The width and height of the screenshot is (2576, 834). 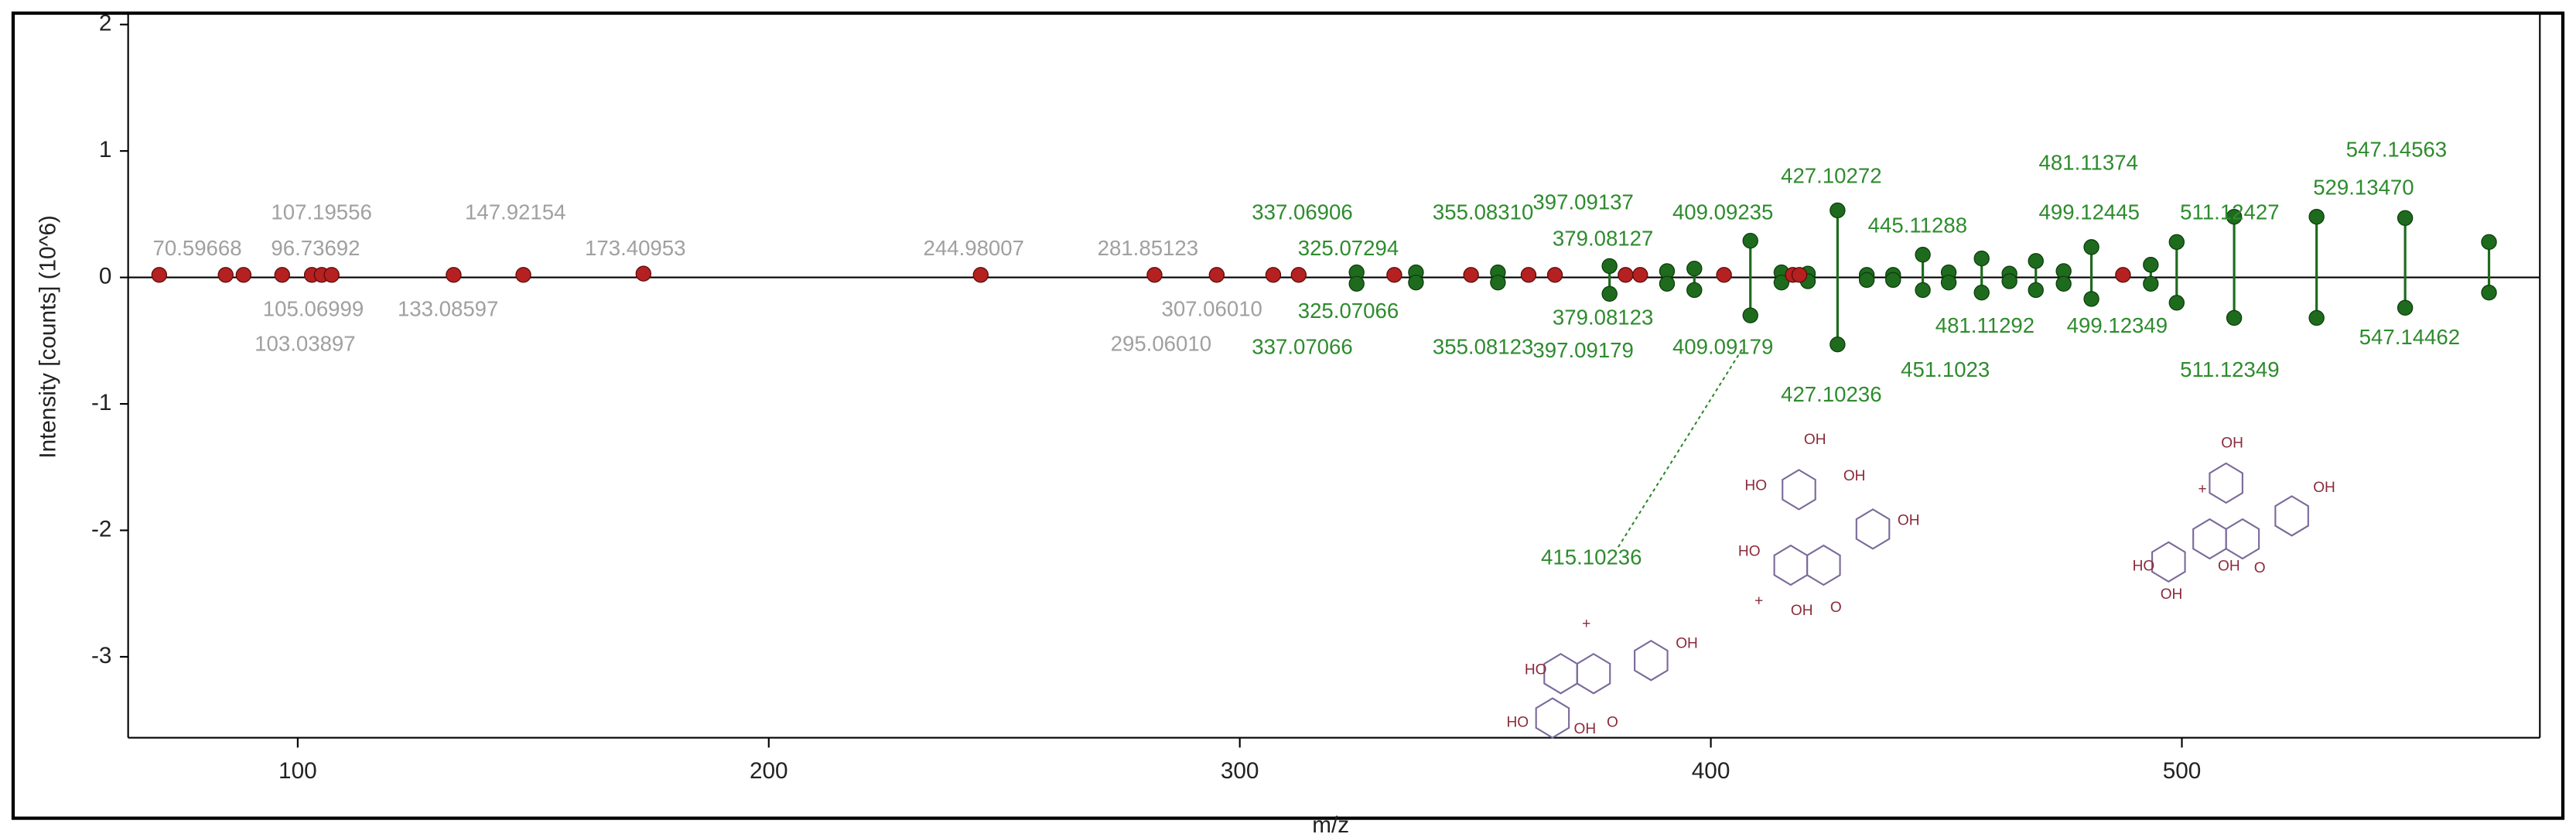 What do you see at coordinates (1483, 347) in the screenshot?
I see `peak-label: 355.08123` at bounding box center [1483, 347].